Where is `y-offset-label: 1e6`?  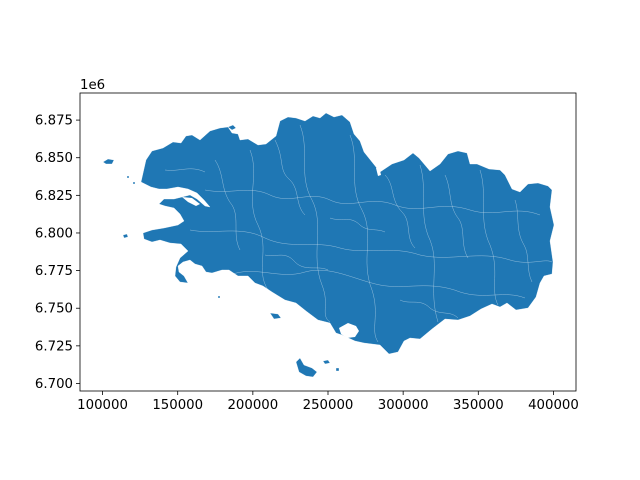 y-offset-label: 1e6 is located at coordinates (92, 85).